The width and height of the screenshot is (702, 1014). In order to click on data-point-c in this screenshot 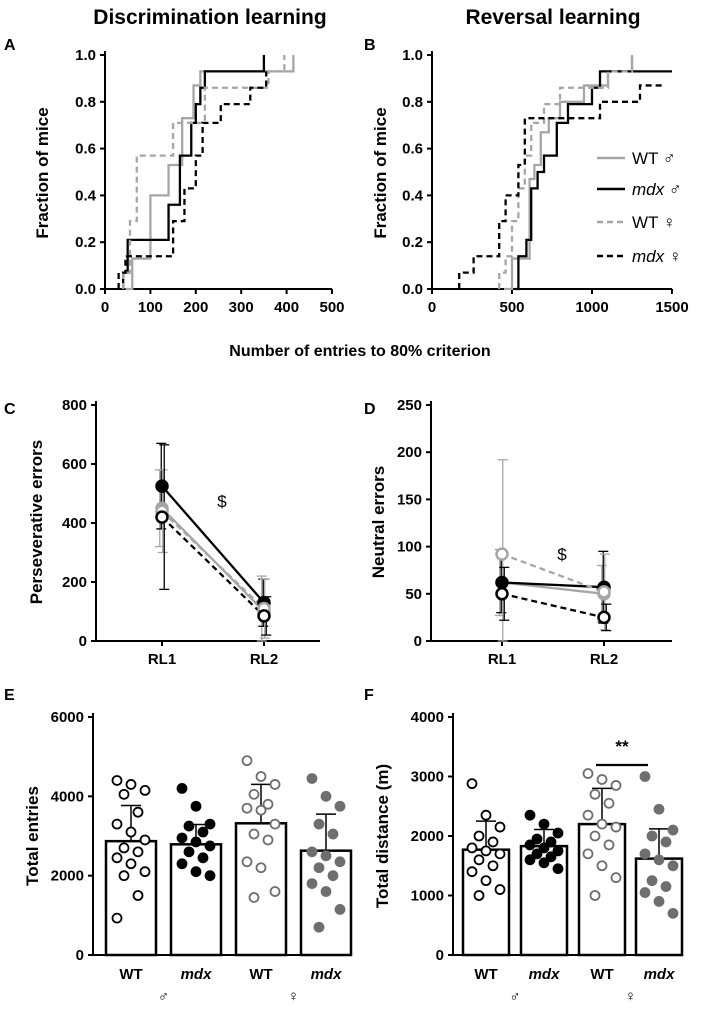, I will do `click(162, 486)`.